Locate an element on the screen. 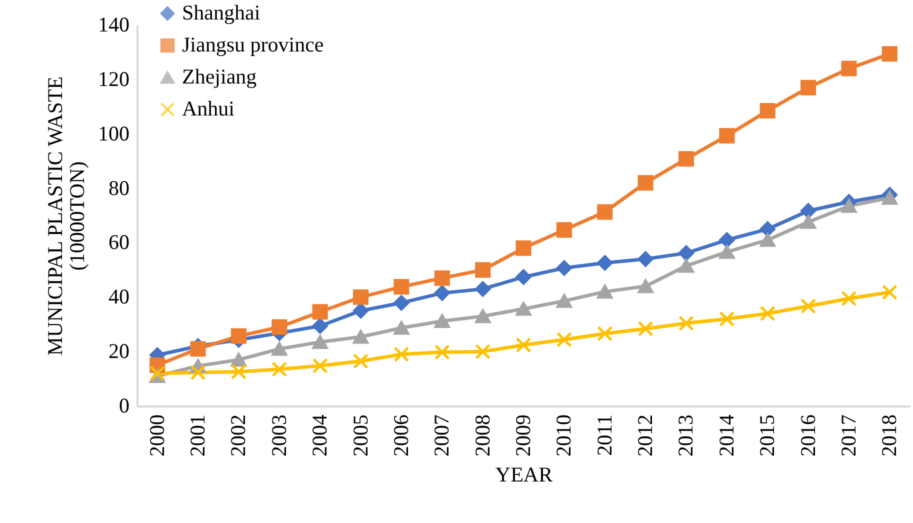 Image resolution: width=913 pixels, height=523 pixels. y-tick-label: 20 is located at coordinates (119, 351).